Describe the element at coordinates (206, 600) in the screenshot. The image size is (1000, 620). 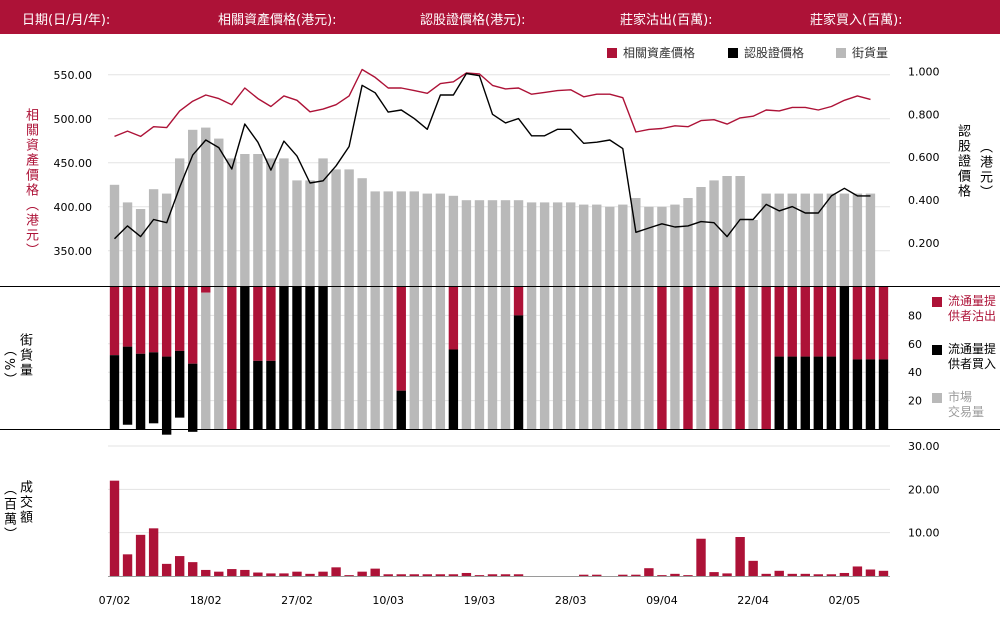
I see `x-tick-label: 18/02` at that location.